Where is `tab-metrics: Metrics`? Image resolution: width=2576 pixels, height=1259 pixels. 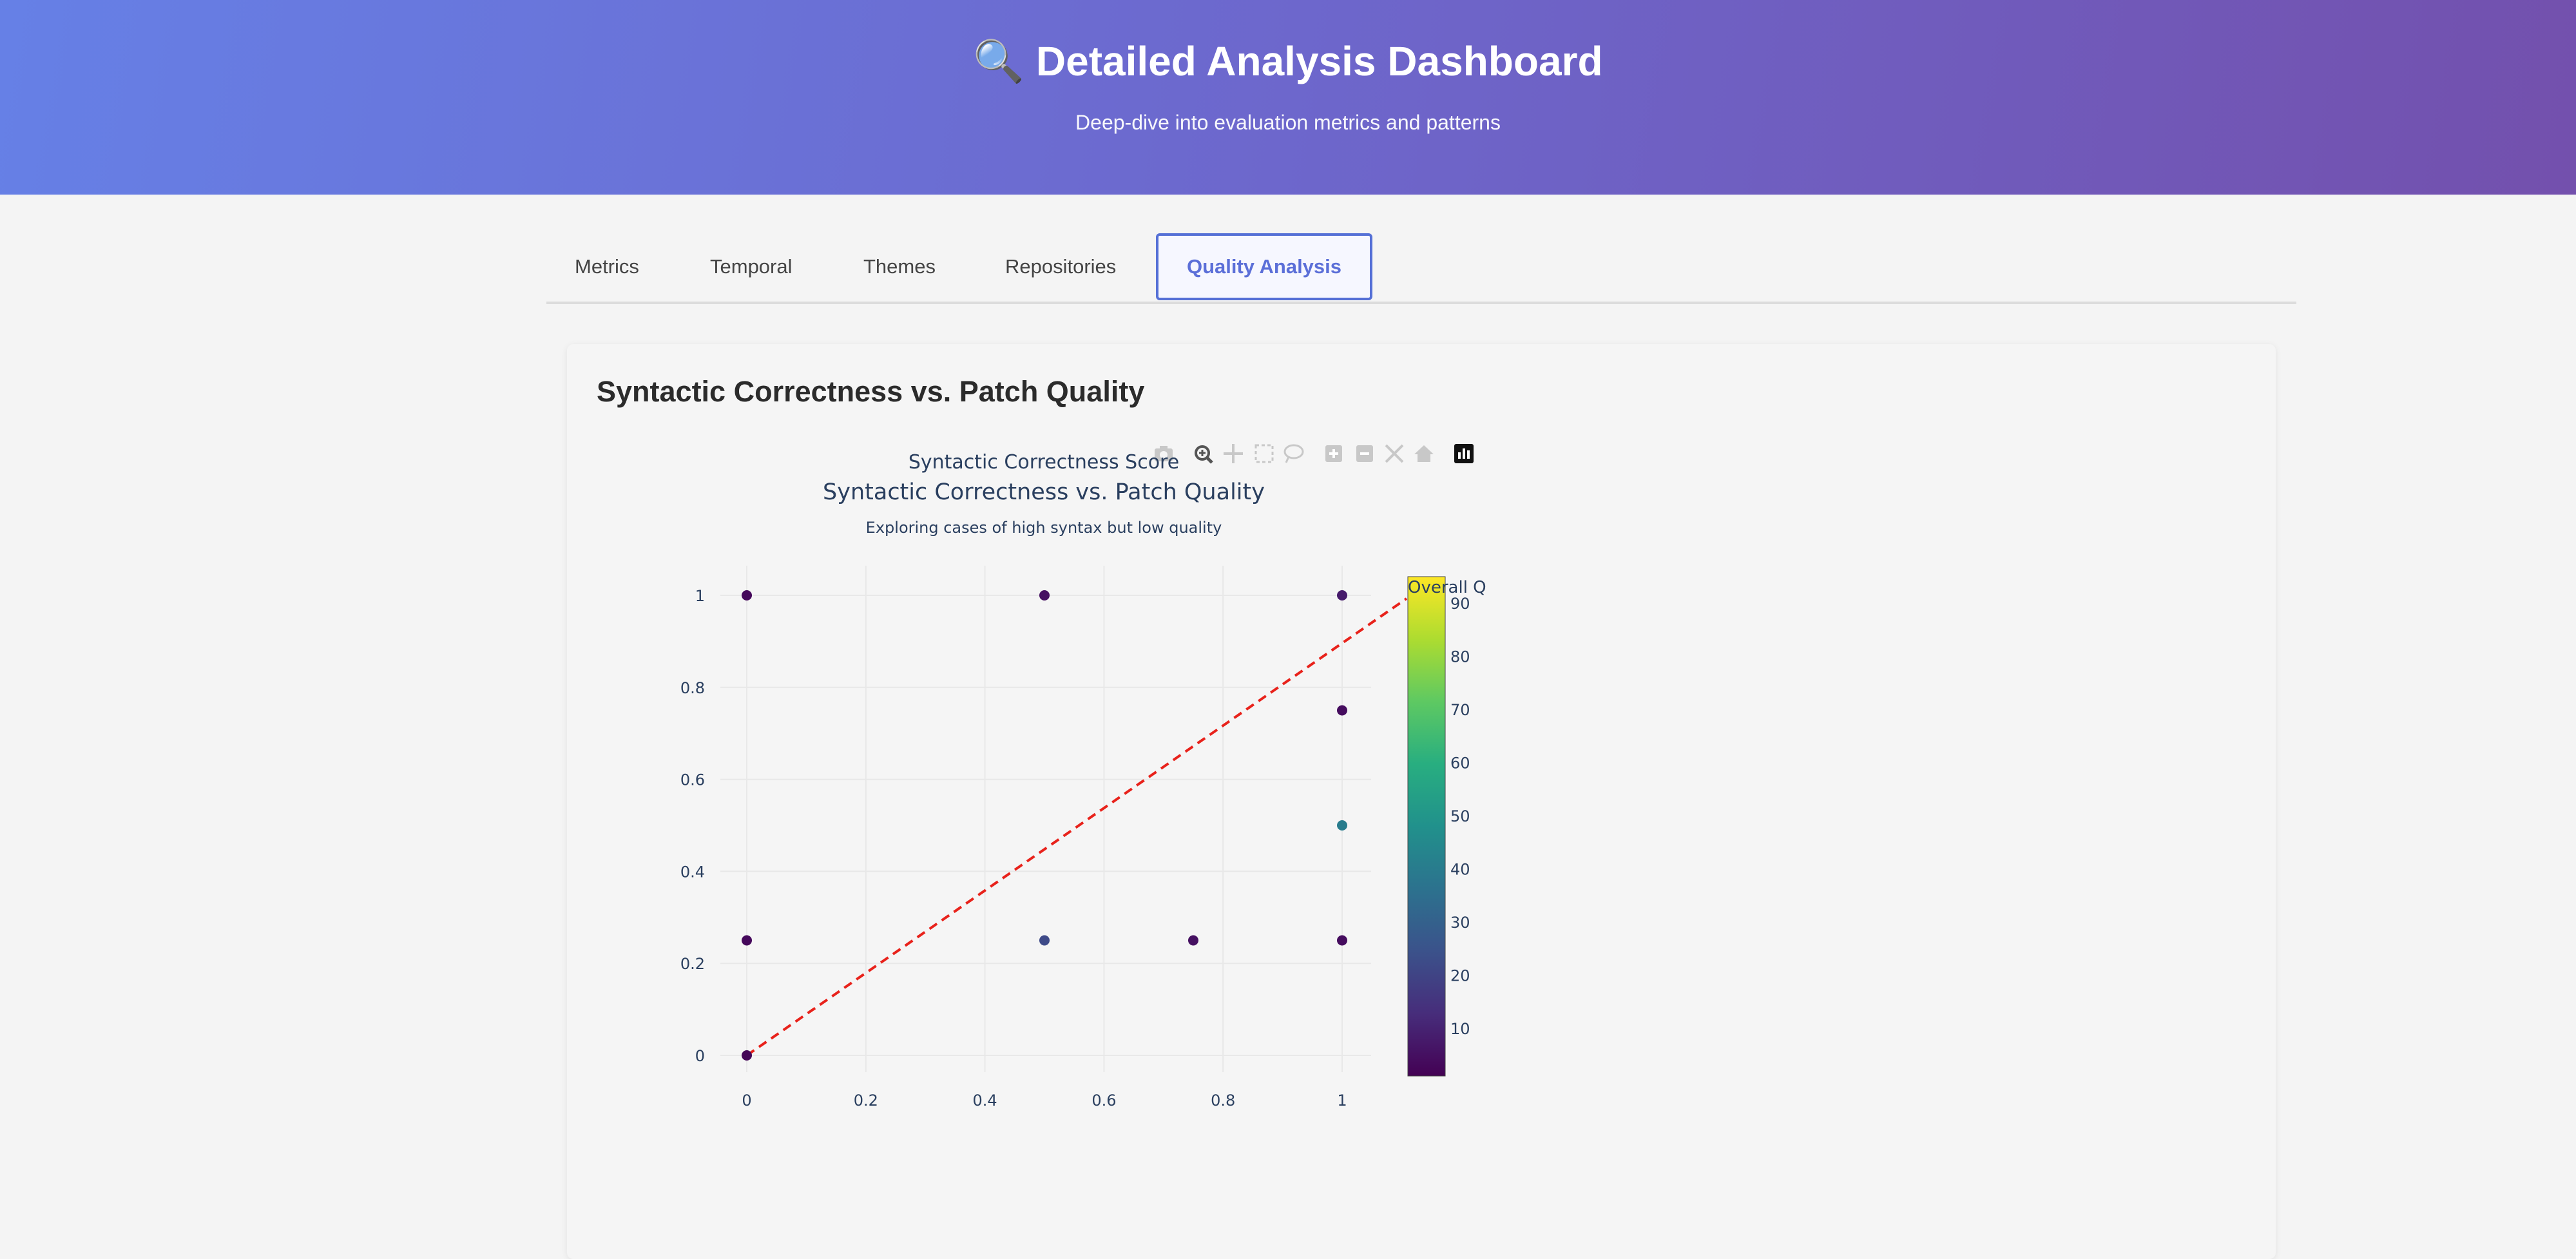 tab-metrics: Metrics is located at coordinates (607, 266).